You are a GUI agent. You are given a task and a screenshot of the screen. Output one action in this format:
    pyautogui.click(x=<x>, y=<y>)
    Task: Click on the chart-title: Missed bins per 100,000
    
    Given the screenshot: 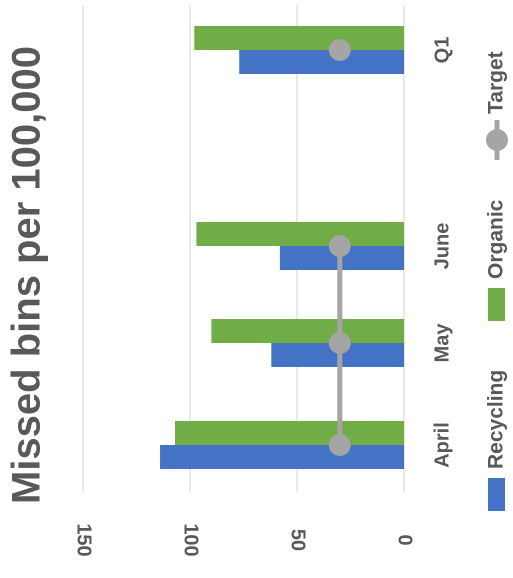 What is the action you would take?
    pyautogui.click(x=27, y=275)
    